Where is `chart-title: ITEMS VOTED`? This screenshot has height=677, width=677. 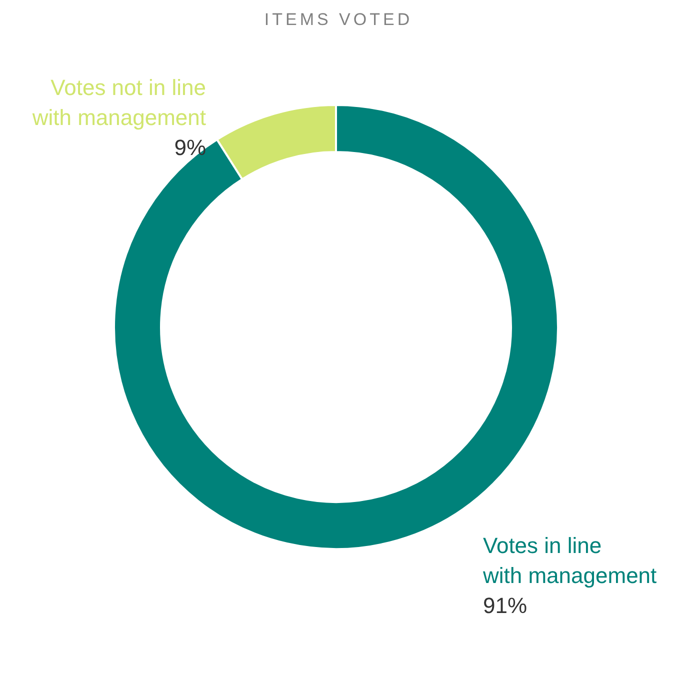
chart-title: ITEMS VOTED is located at coordinates (338, 20).